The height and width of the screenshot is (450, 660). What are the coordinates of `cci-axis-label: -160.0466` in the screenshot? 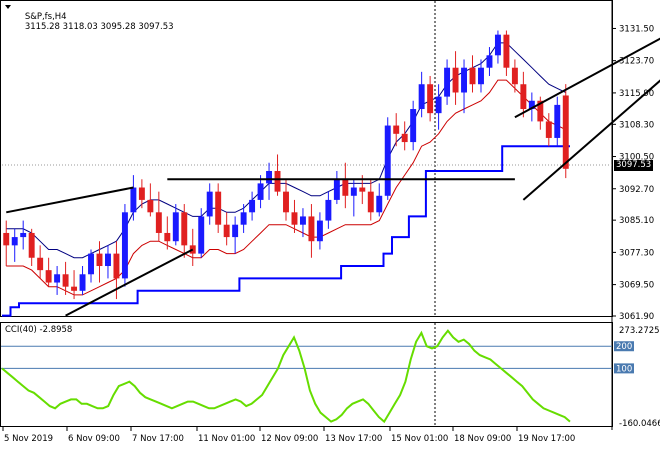 It's located at (639, 424).